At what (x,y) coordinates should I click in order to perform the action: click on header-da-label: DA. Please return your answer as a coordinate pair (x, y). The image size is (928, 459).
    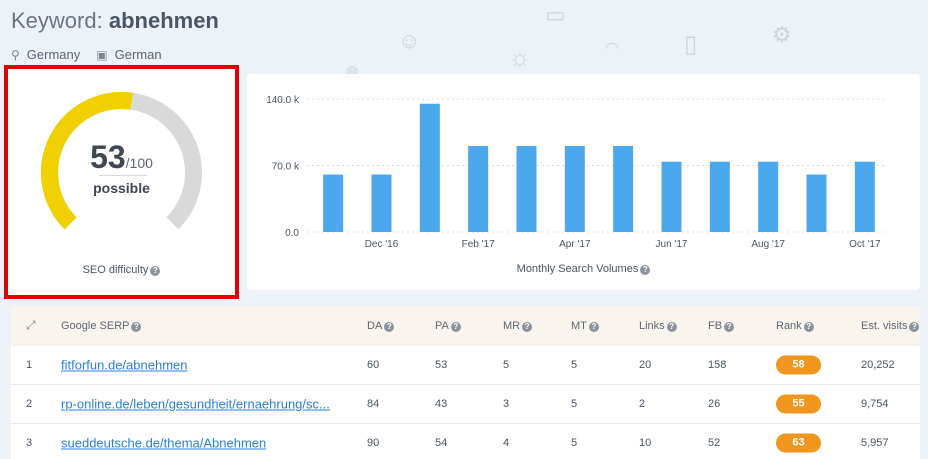
    Looking at the image, I should click on (375, 326).